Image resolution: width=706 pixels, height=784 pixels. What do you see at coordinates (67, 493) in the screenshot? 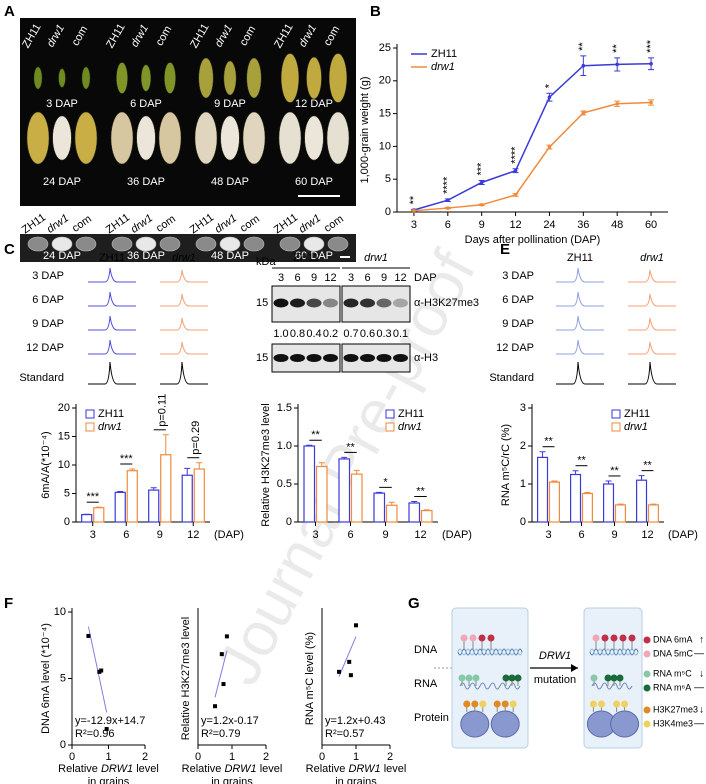
I see `y-tick-label: 5` at bounding box center [67, 493].